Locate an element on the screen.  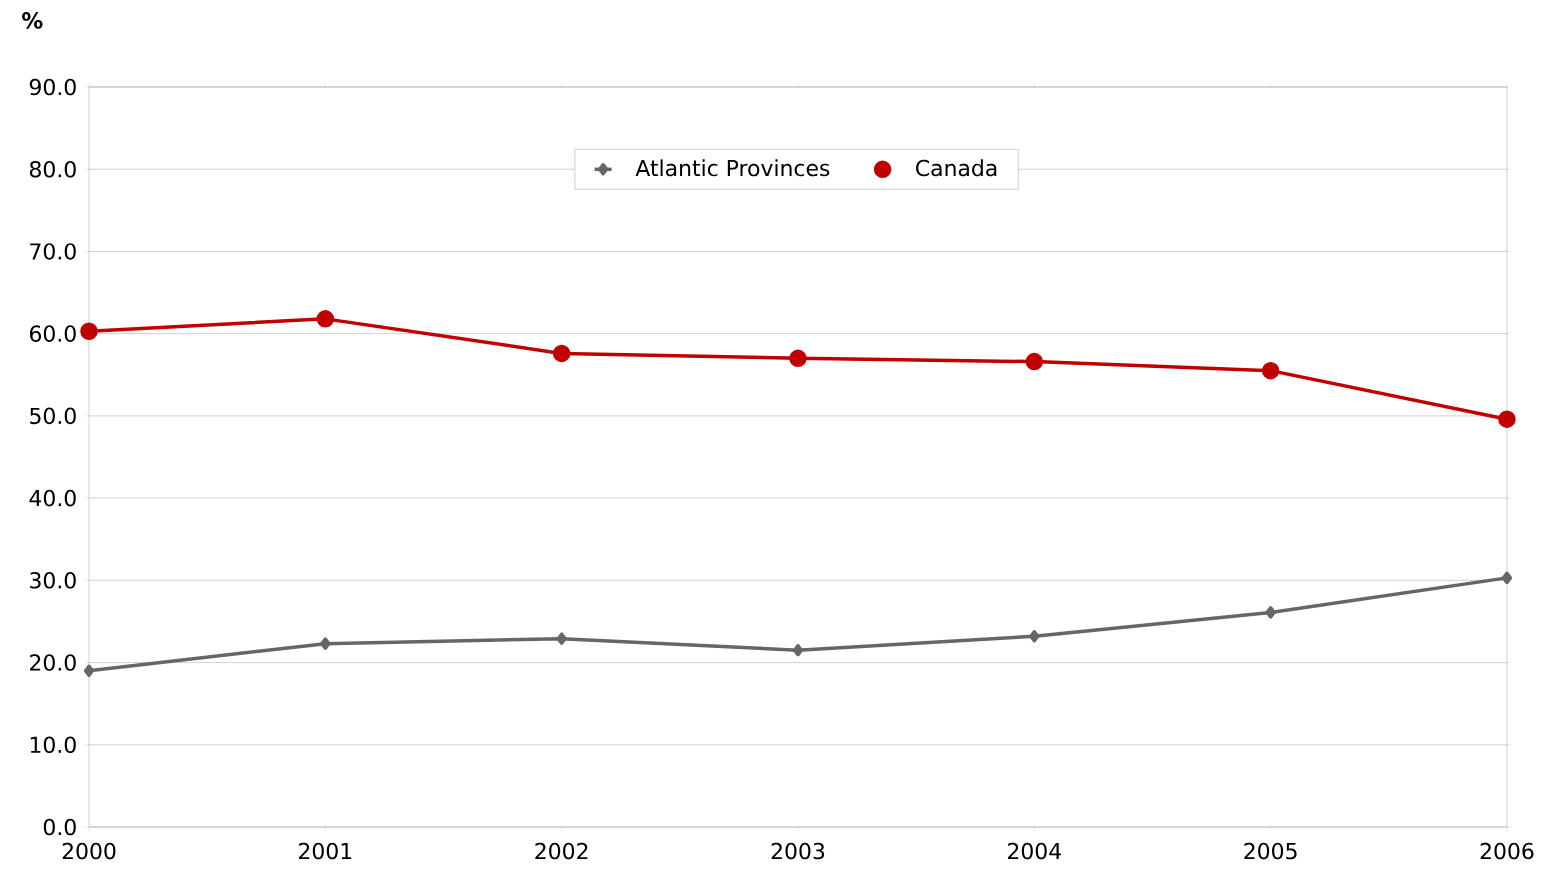
y-tick-label: 20.0 is located at coordinates (53, 662).